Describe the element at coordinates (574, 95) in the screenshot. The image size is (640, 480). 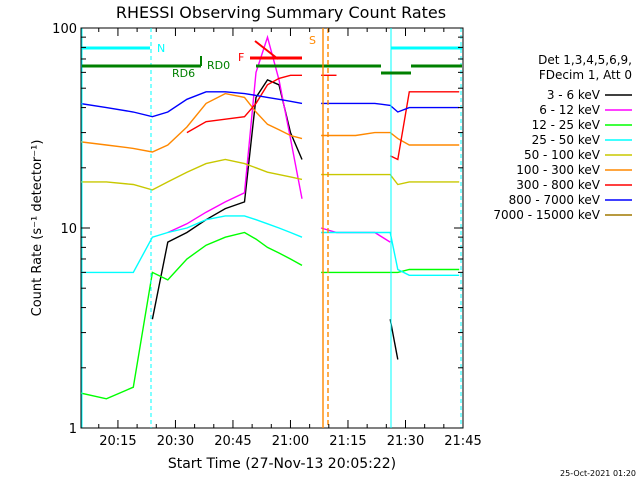
I see `legend-label: 3 - 6 keV` at that location.